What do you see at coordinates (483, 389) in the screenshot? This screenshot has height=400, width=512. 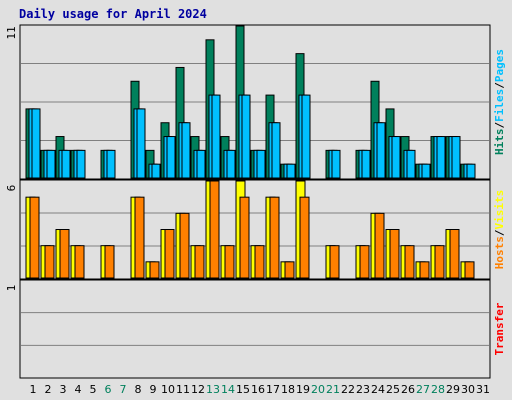 I see `x-tick-day: 31` at bounding box center [483, 389].